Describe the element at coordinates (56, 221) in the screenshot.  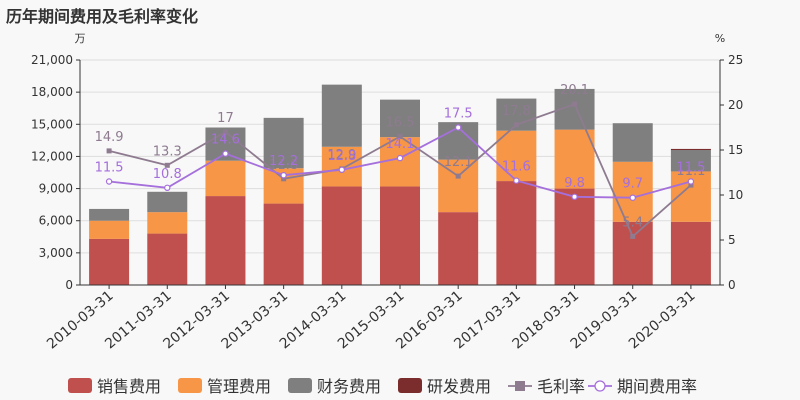
I see `y-left-tick-label: 6,000` at that location.